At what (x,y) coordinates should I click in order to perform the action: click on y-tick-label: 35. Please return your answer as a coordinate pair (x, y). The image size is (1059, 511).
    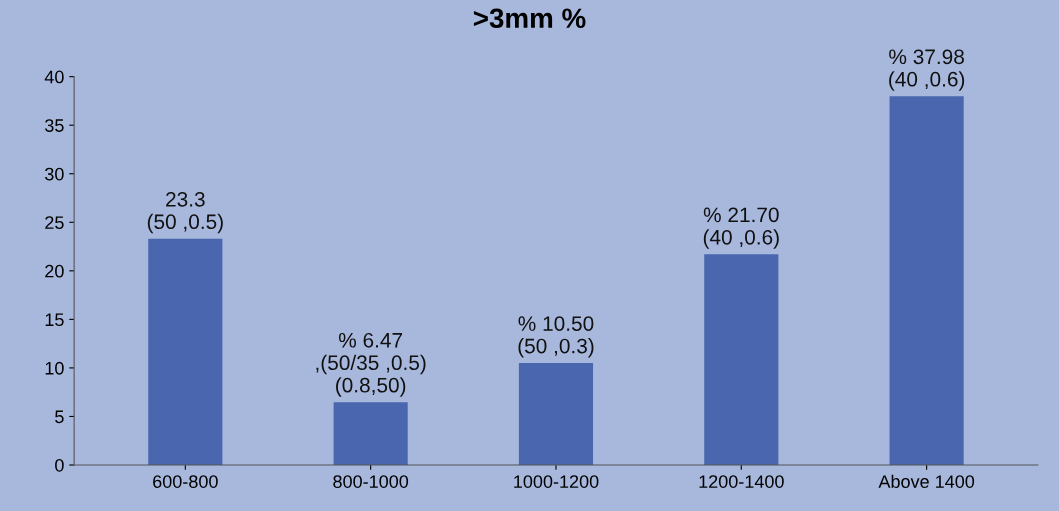
    Looking at the image, I should click on (54, 125).